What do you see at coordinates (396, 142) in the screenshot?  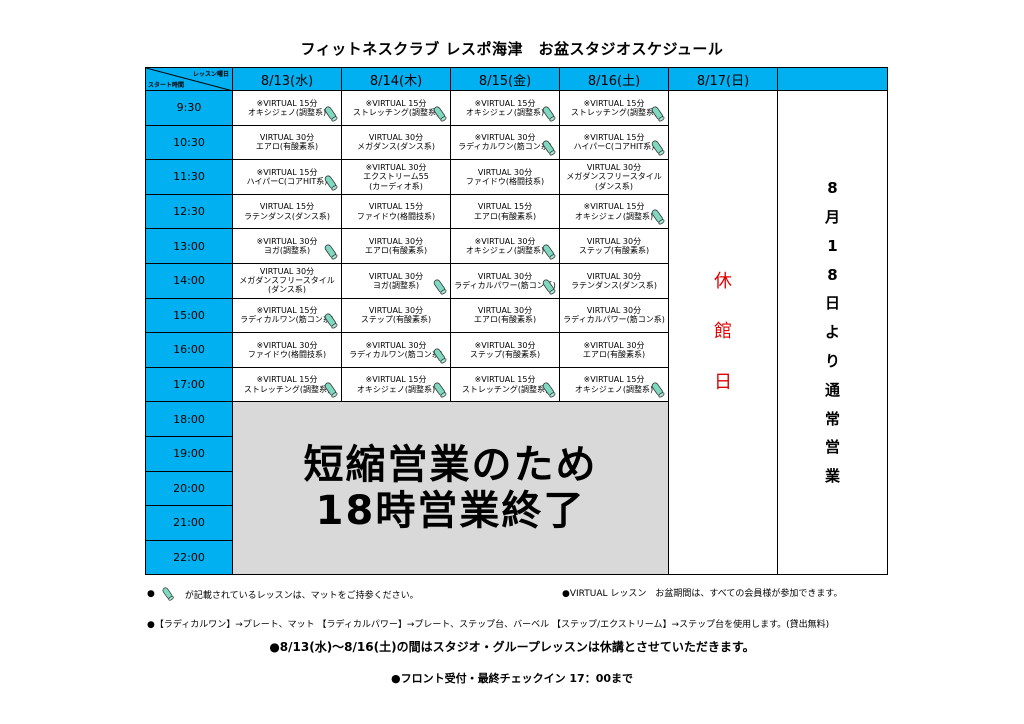 I see `lesson-cell: VIRTUAL 30分 メガダンス(ダンス系)` at bounding box center [396, 142].